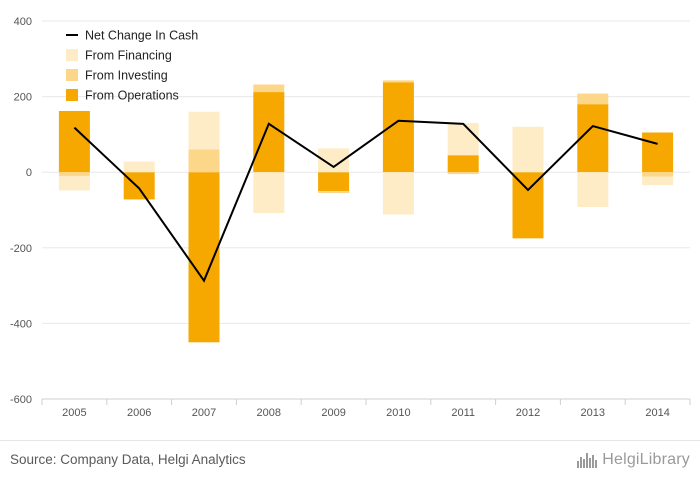  What do you see at coordinates (126, 76) in the screenshot?
I see `legend-label-from-investing: From Investing` at bounding box center [126, 76].